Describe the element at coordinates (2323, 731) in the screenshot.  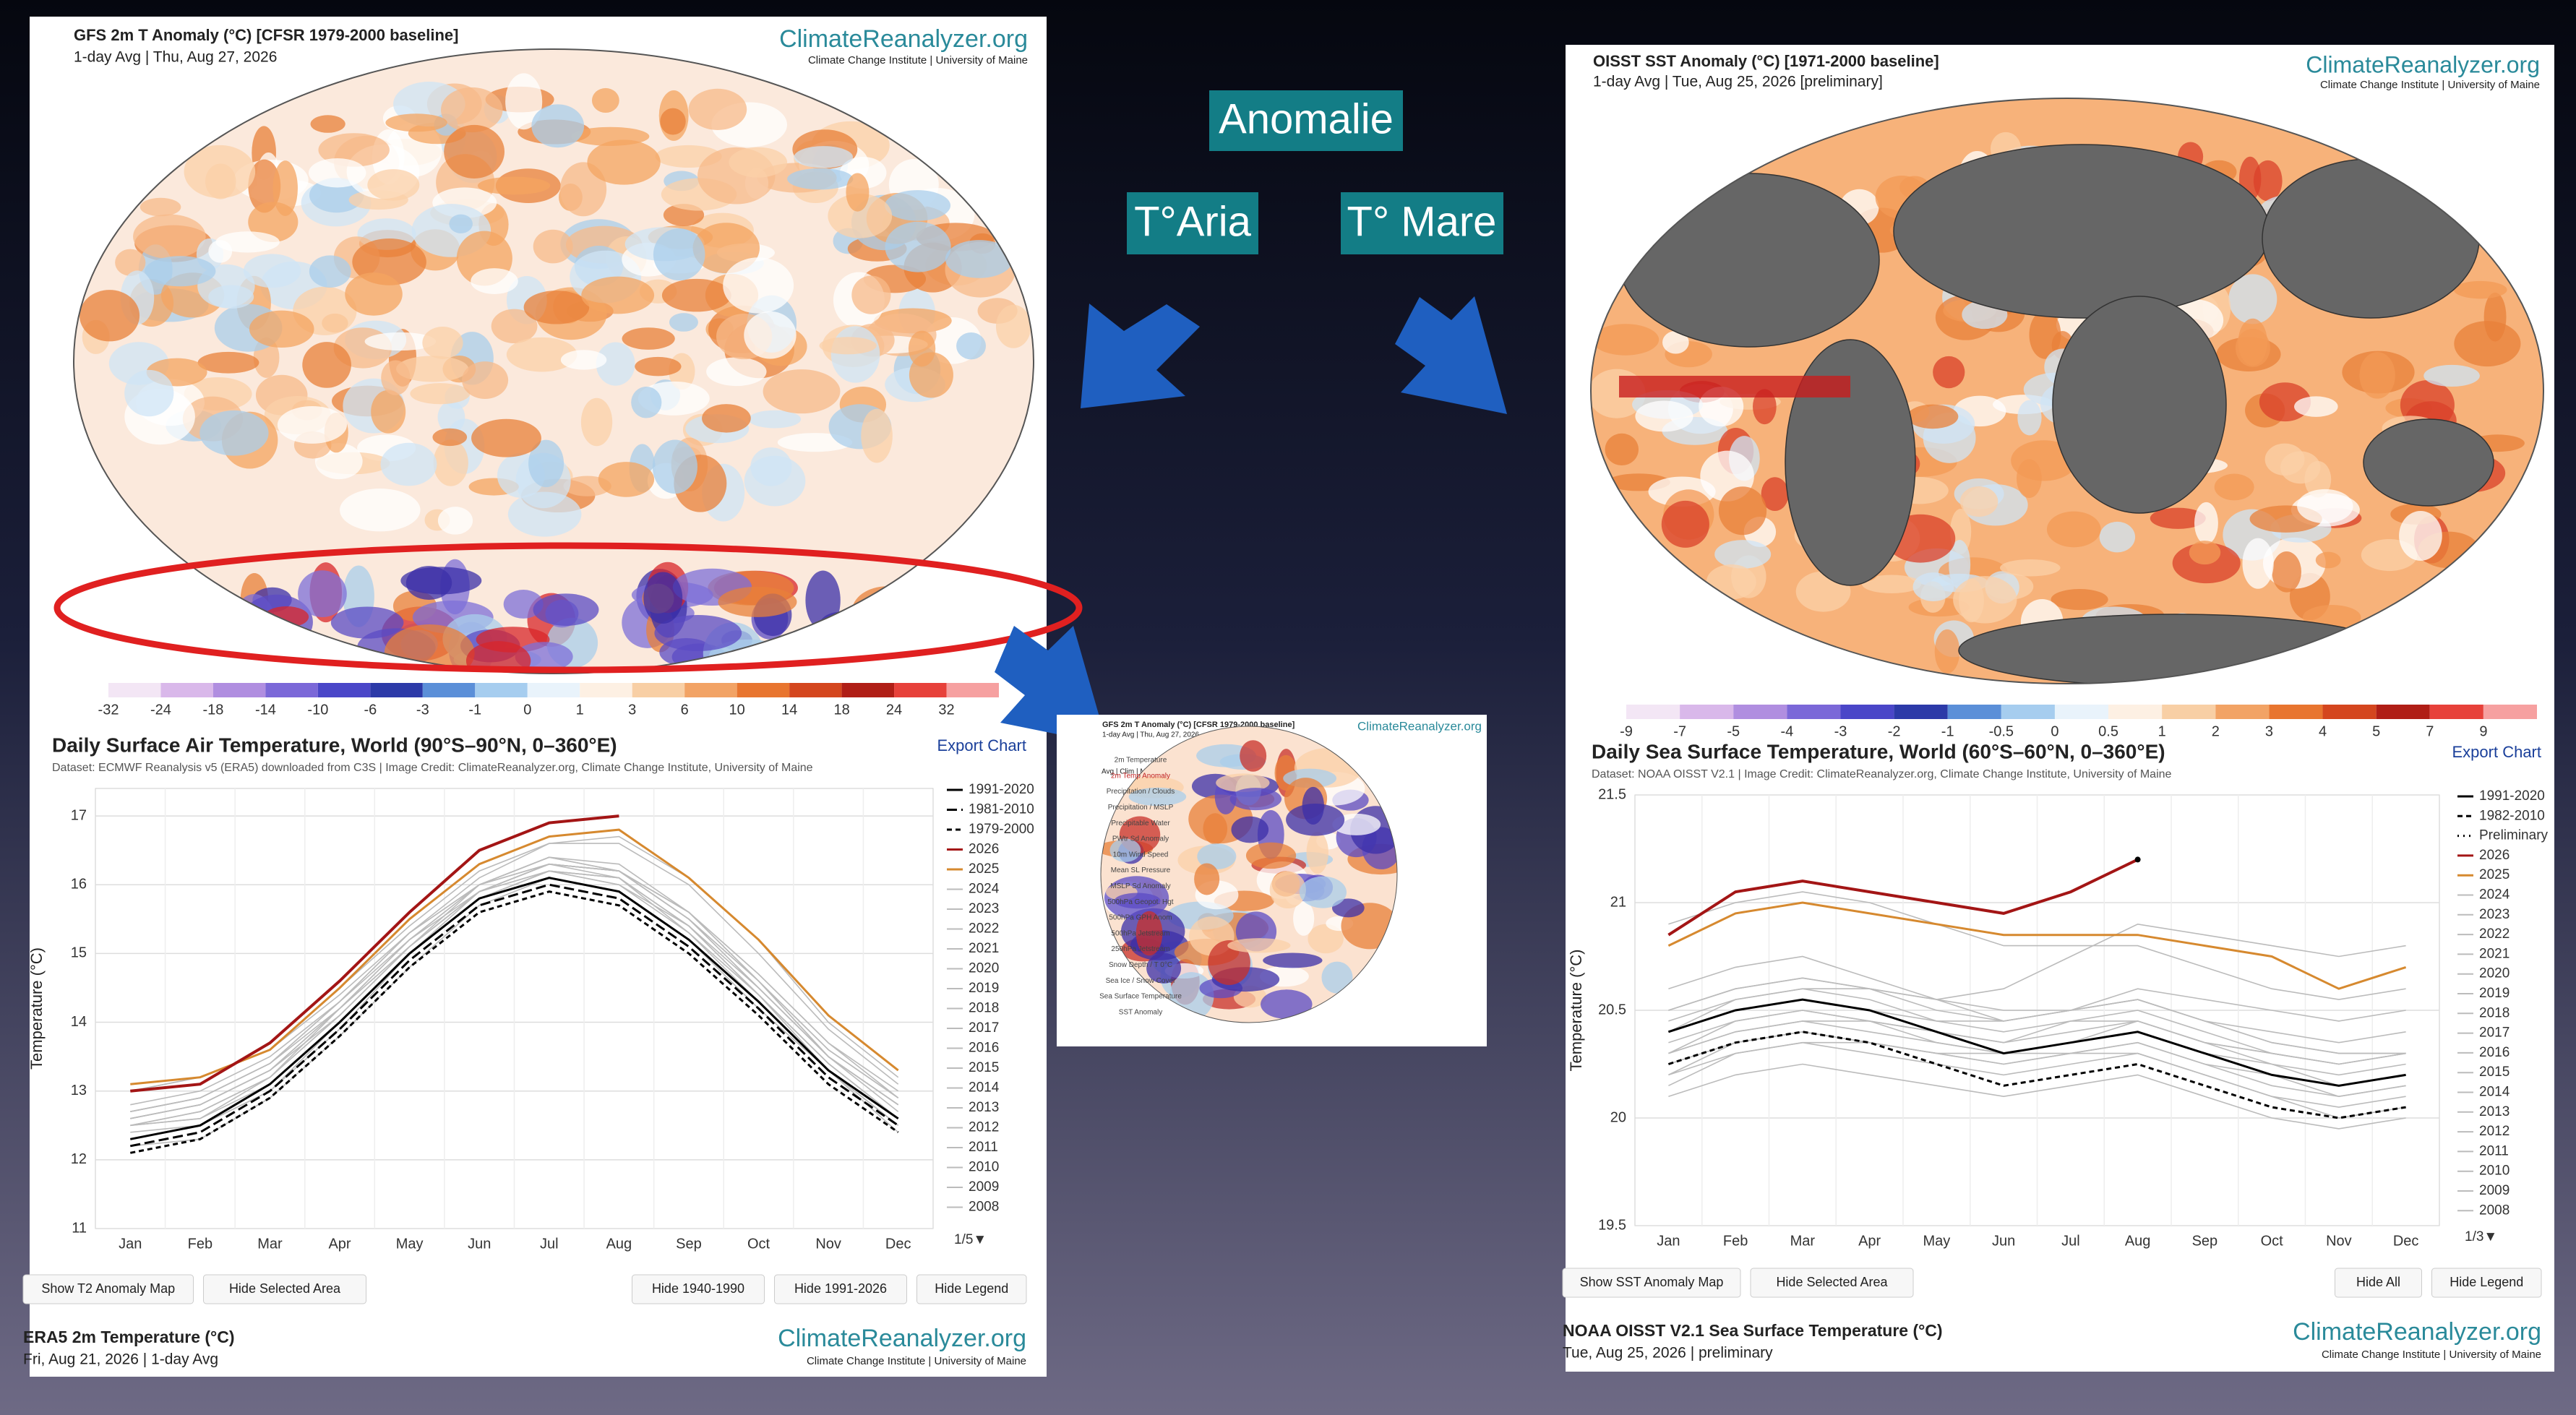
I see `colorbar-label: 4` at that location.